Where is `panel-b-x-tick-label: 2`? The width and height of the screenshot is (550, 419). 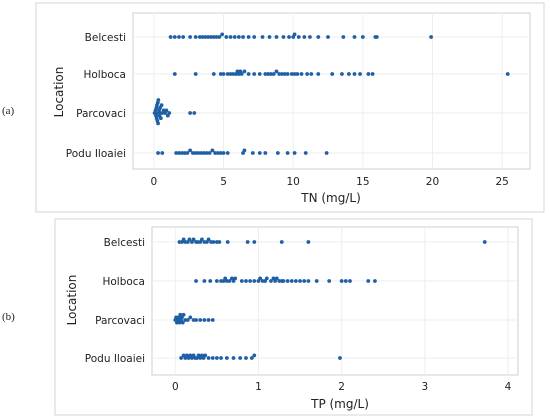
panel-b-x-tick-label: 2 is located at coordinates (341, 387).